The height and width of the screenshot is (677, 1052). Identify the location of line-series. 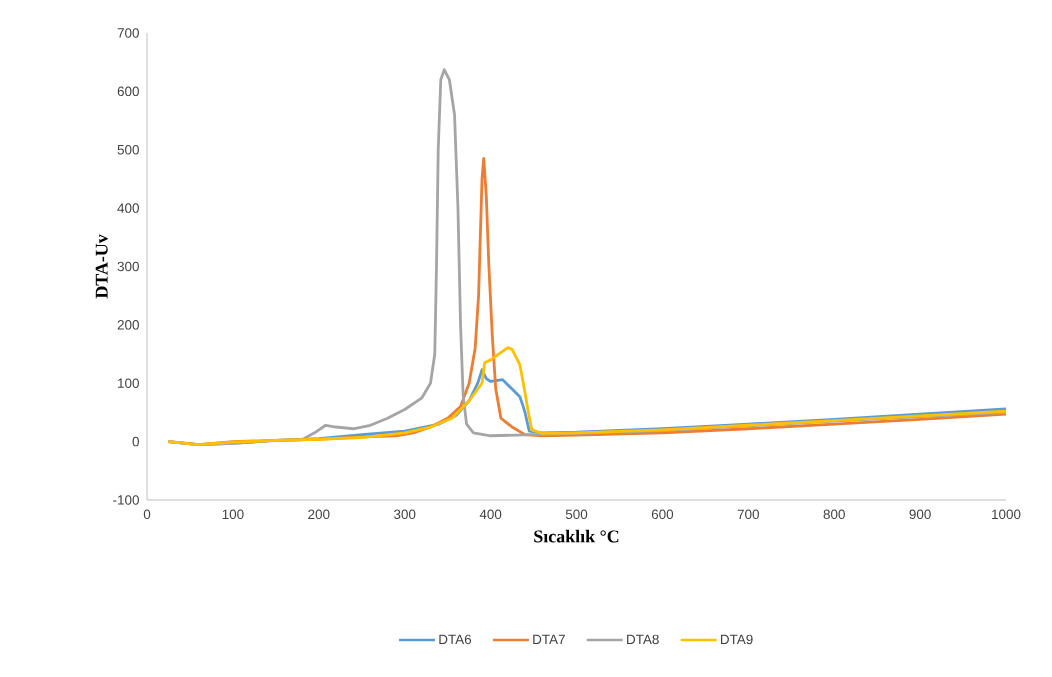
(587, 396).